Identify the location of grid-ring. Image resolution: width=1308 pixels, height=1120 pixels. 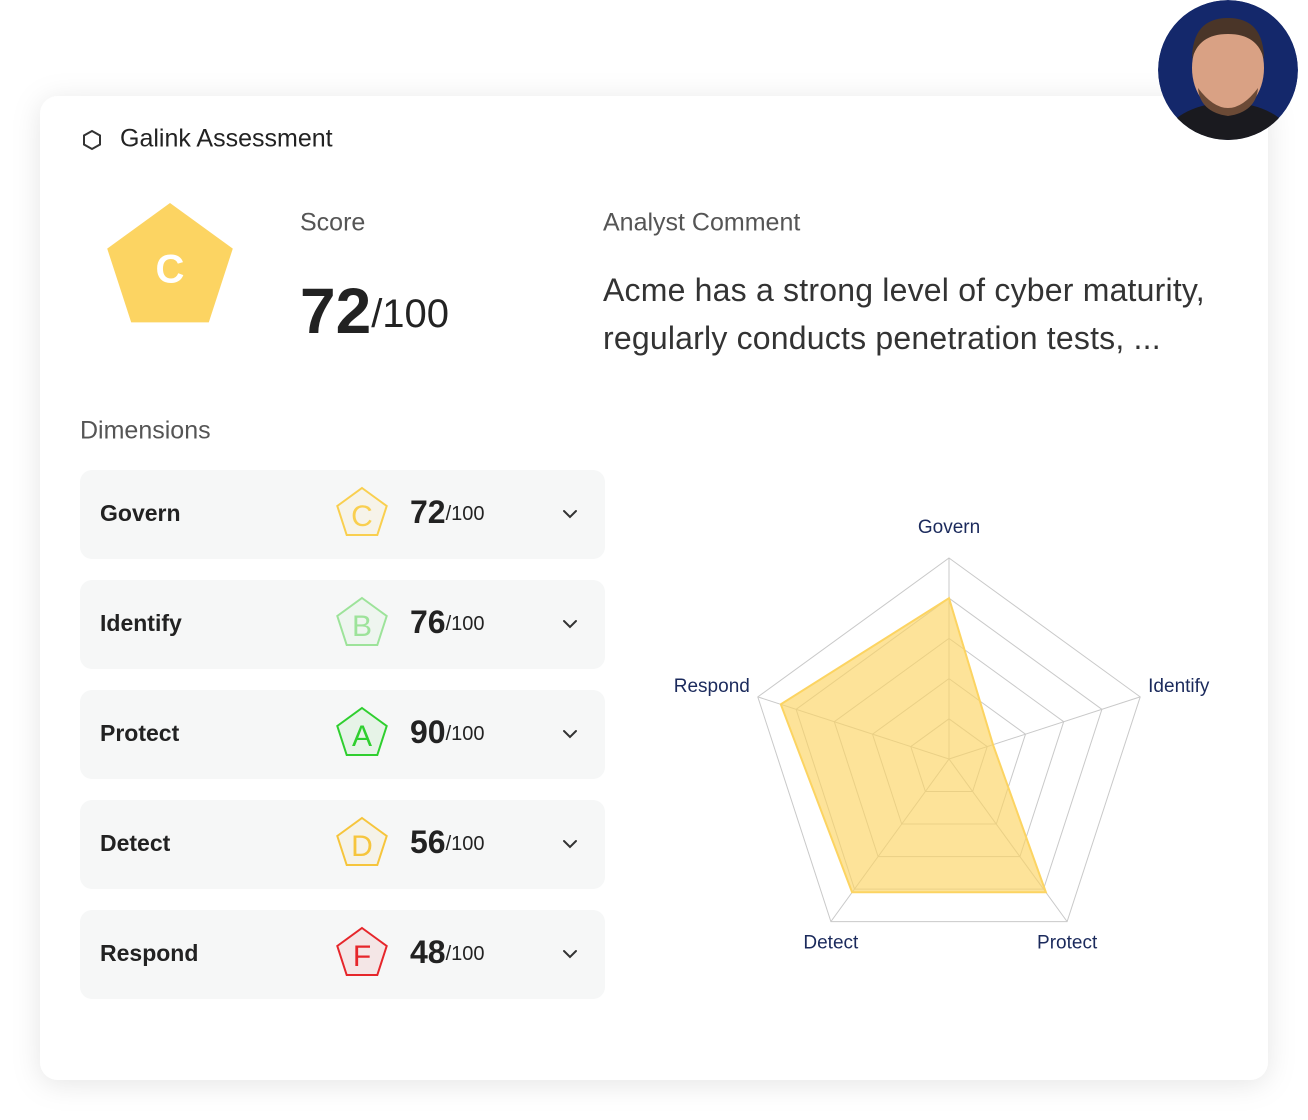
(949, 740).